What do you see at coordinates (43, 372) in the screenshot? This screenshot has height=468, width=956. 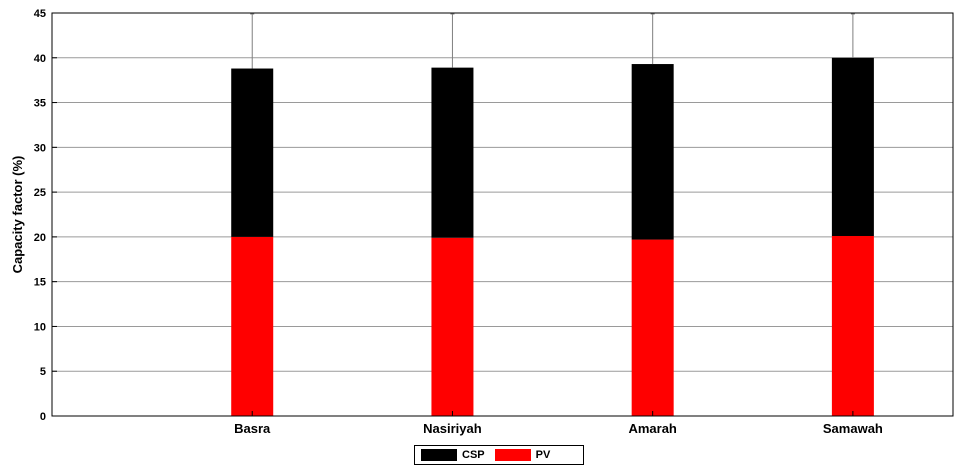 I see `y-tick-label: 5` at bounding box center [43, 372].